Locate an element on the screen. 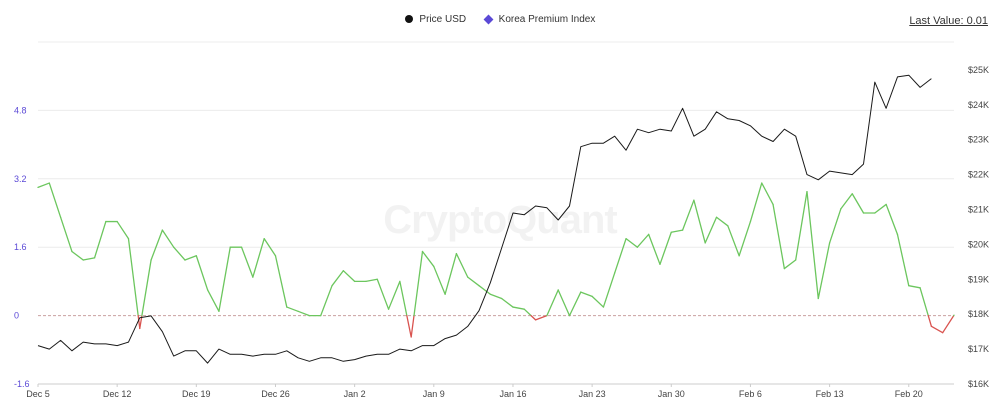  chart-legend: Price USD Korea Premium Index is located at coordinates (500, 19).